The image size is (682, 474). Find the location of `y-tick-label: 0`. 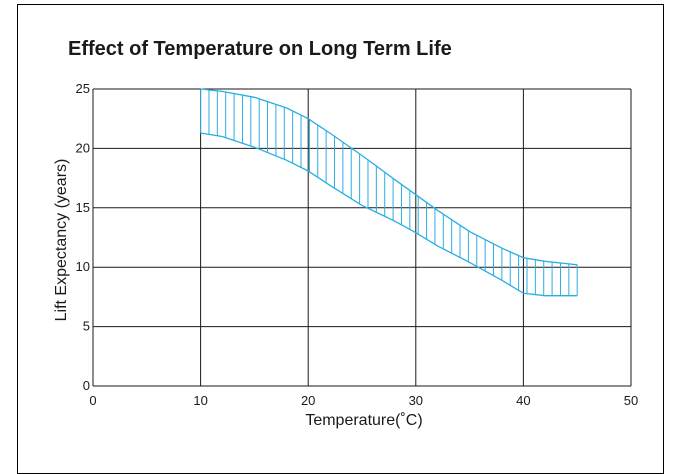

y-tick-label: 0 is located at coordinates (86, 385).